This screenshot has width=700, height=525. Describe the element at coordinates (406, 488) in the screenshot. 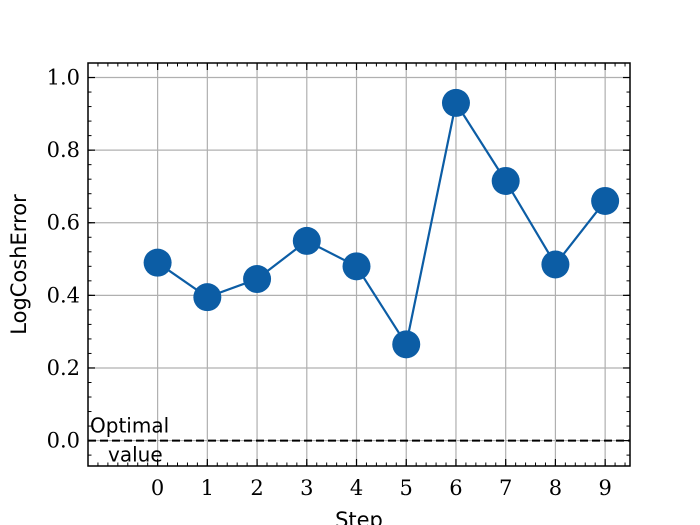

I see `x-tick-label: 5` at that location.